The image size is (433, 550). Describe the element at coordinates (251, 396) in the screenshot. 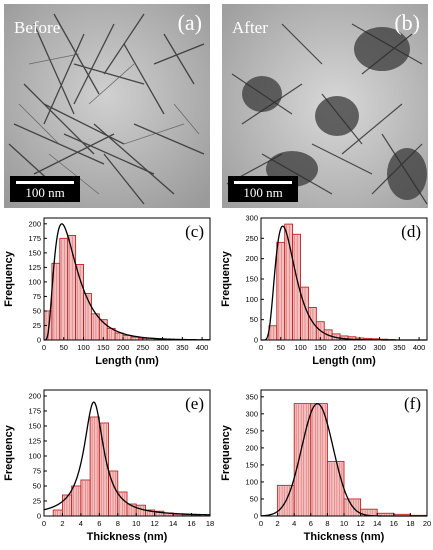

I see `y-tick-label: 350` at that location.